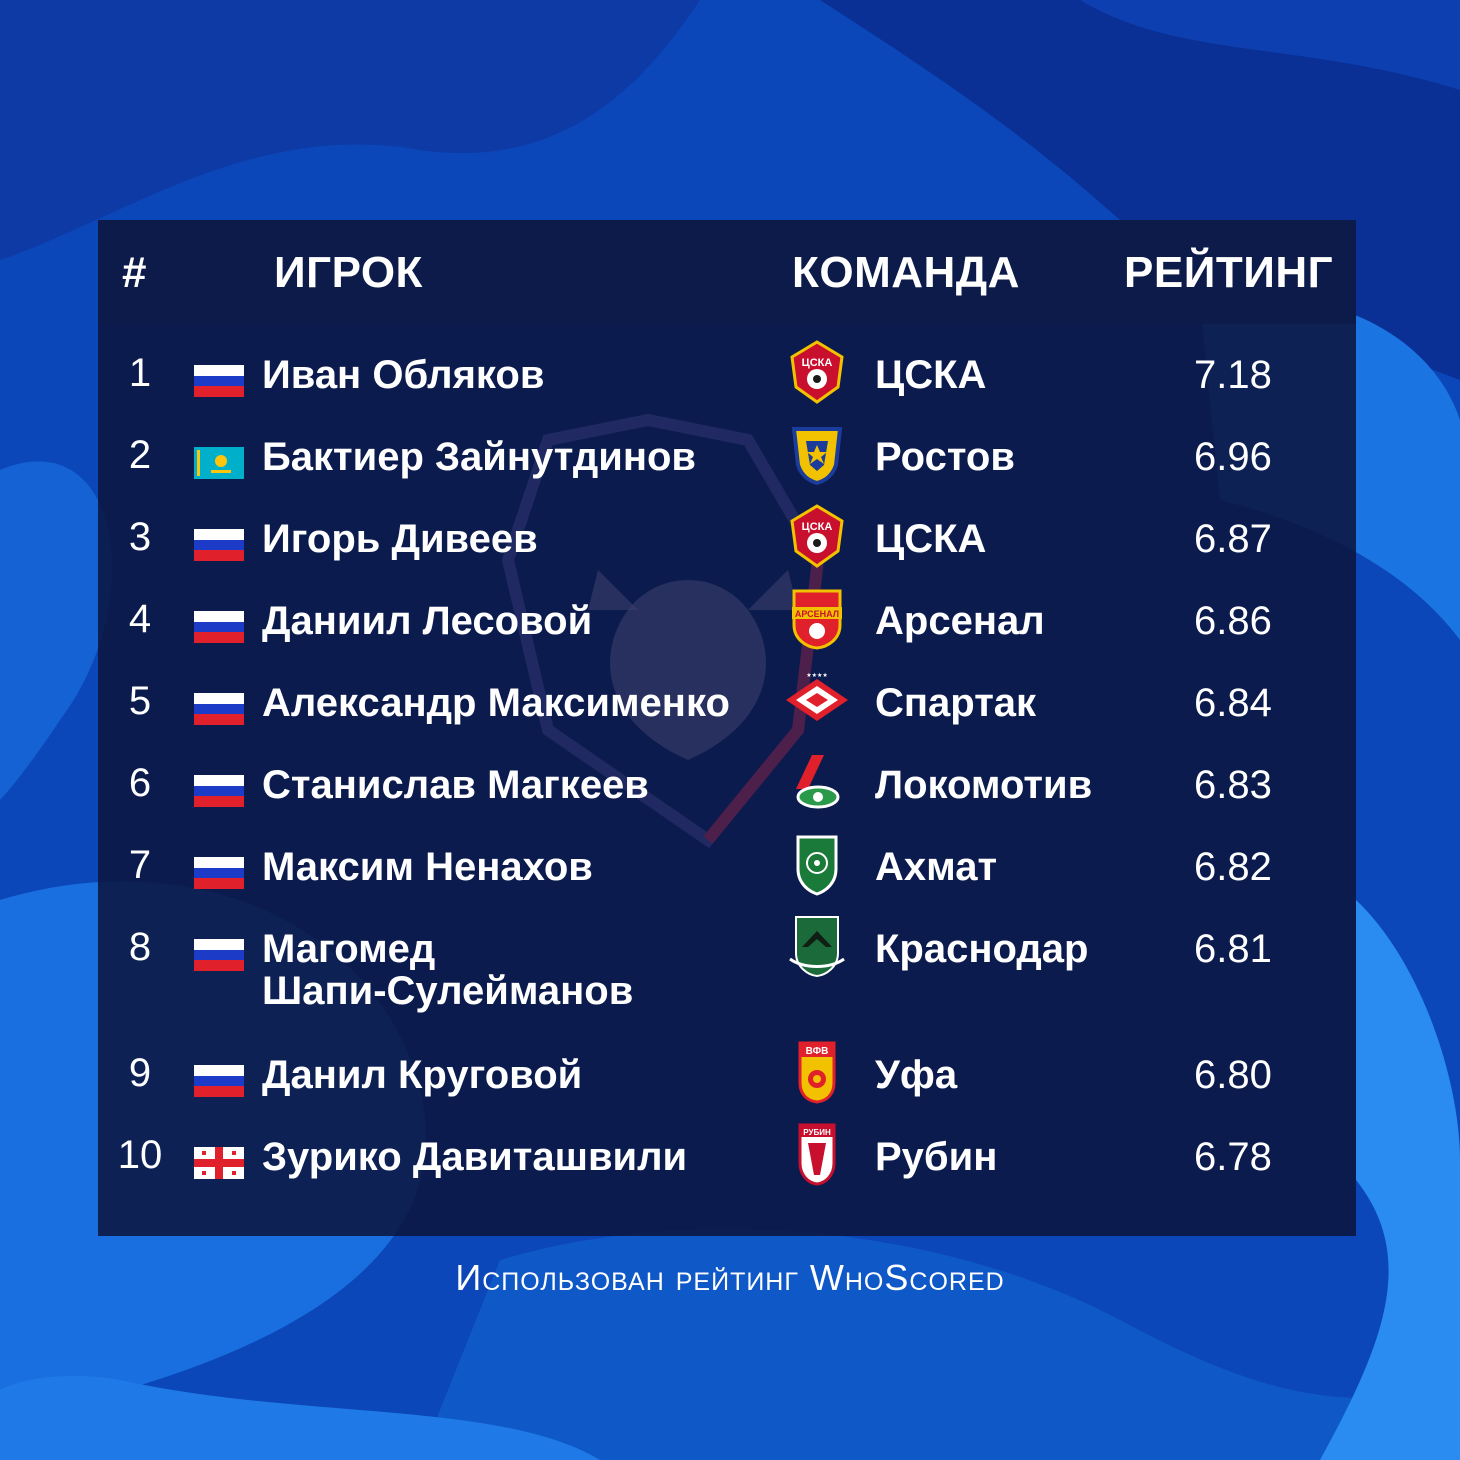  I want to click on player-name: Иван Обляков, so click(403, 375).